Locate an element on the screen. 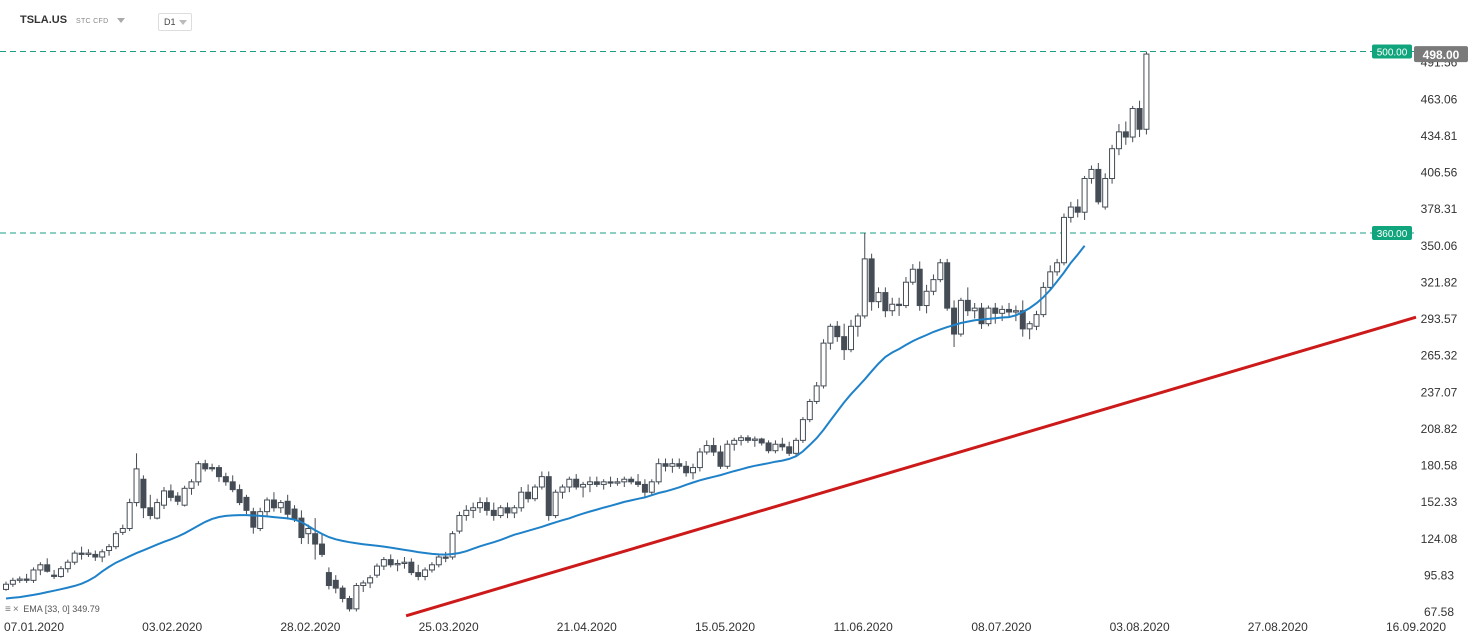 The image size is (1482, 643). last-price-label: 498.00 is located at coordinates (1441, 55).